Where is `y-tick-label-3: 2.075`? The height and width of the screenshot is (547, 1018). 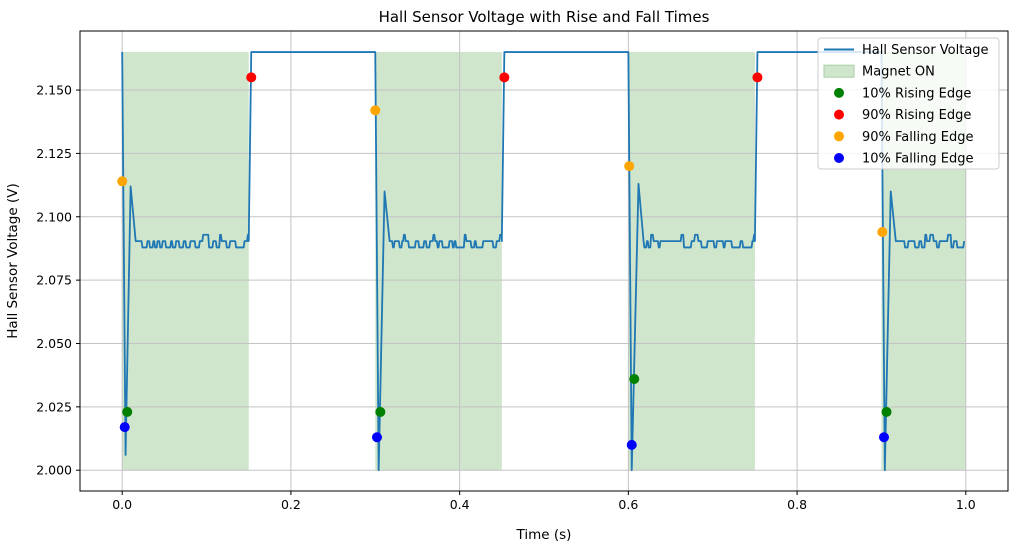 y-tick-label-3: 2.075 is located at coordinates (54, 280).